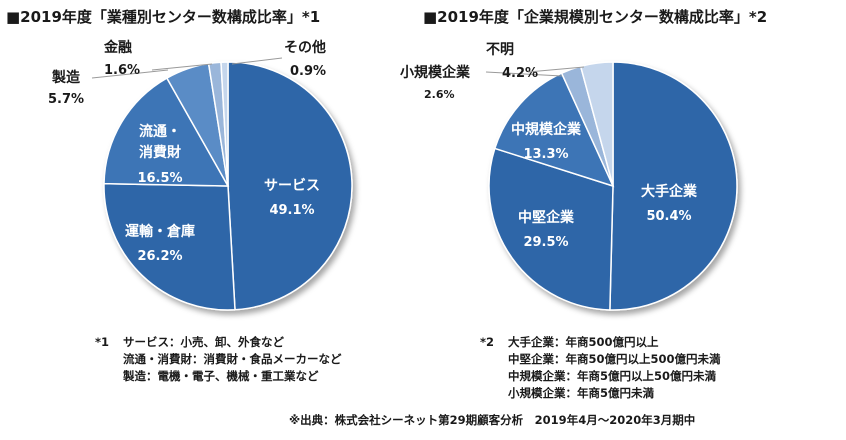  I want to click on slice-value-label: 1.6%, so click(122, 70).